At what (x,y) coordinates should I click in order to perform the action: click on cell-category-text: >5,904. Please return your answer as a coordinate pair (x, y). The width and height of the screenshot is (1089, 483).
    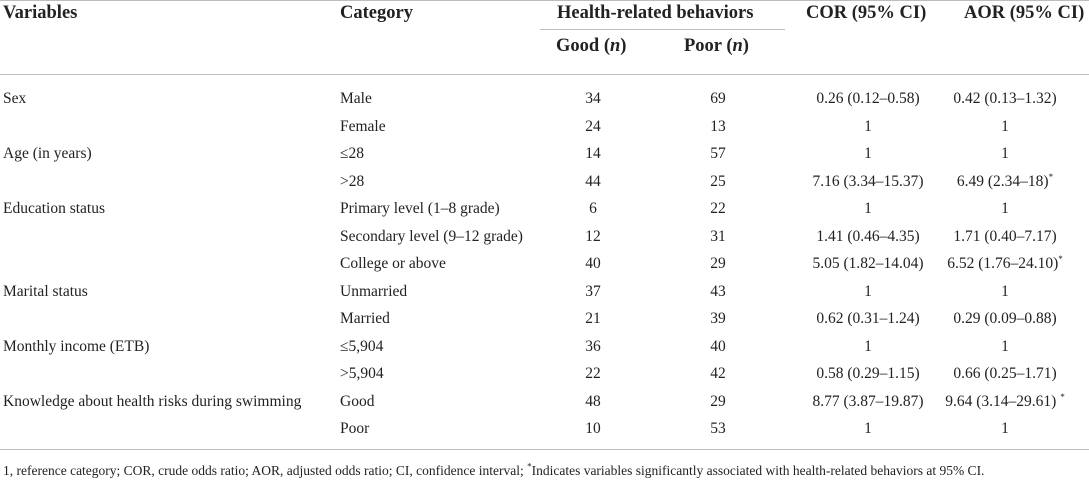
    Looking at the image, I should click on (362, 373).